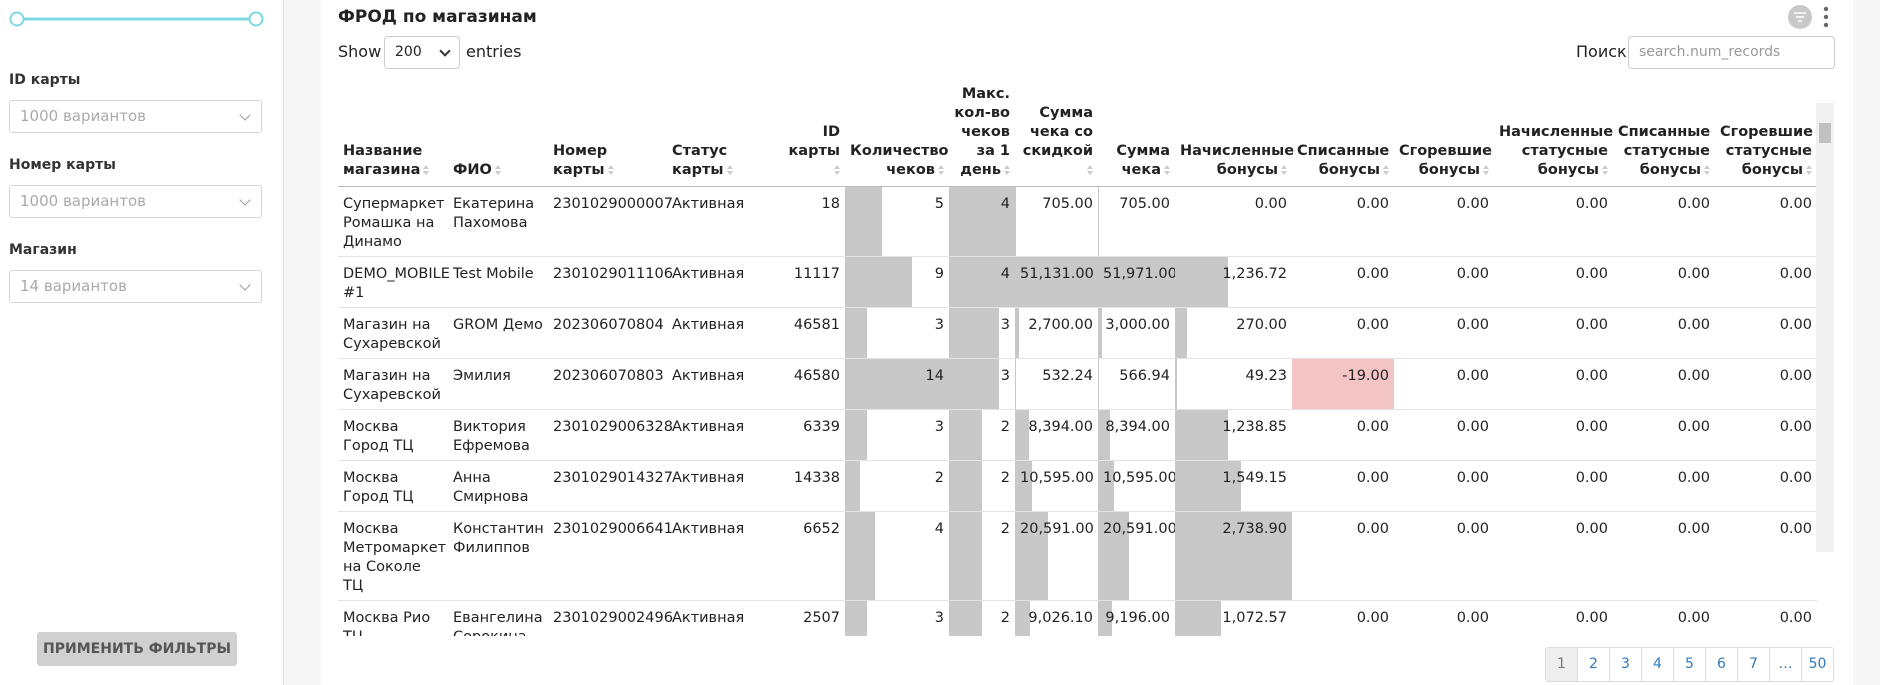 The height and width of the screenshot is (685, 1880). I want to click on scroll-thumb, so click(1825, 133).